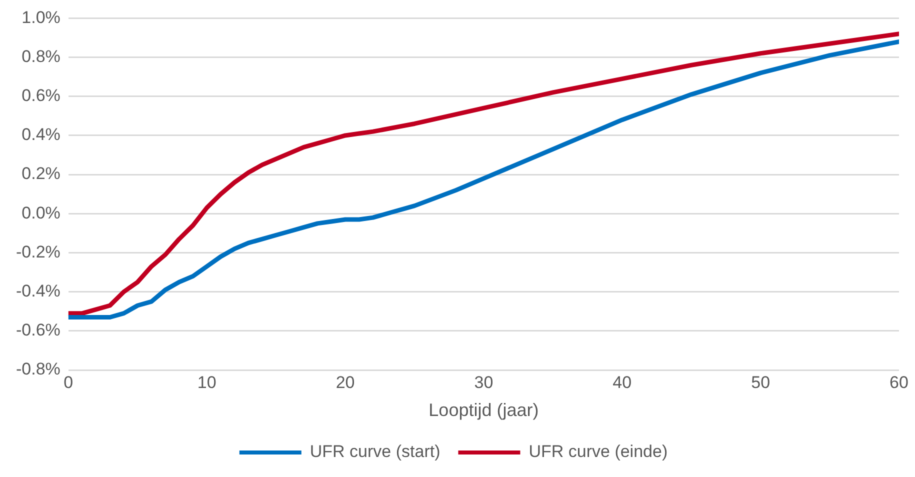  I want to click on y-tick-label: 0.4%, so click(41, 134).